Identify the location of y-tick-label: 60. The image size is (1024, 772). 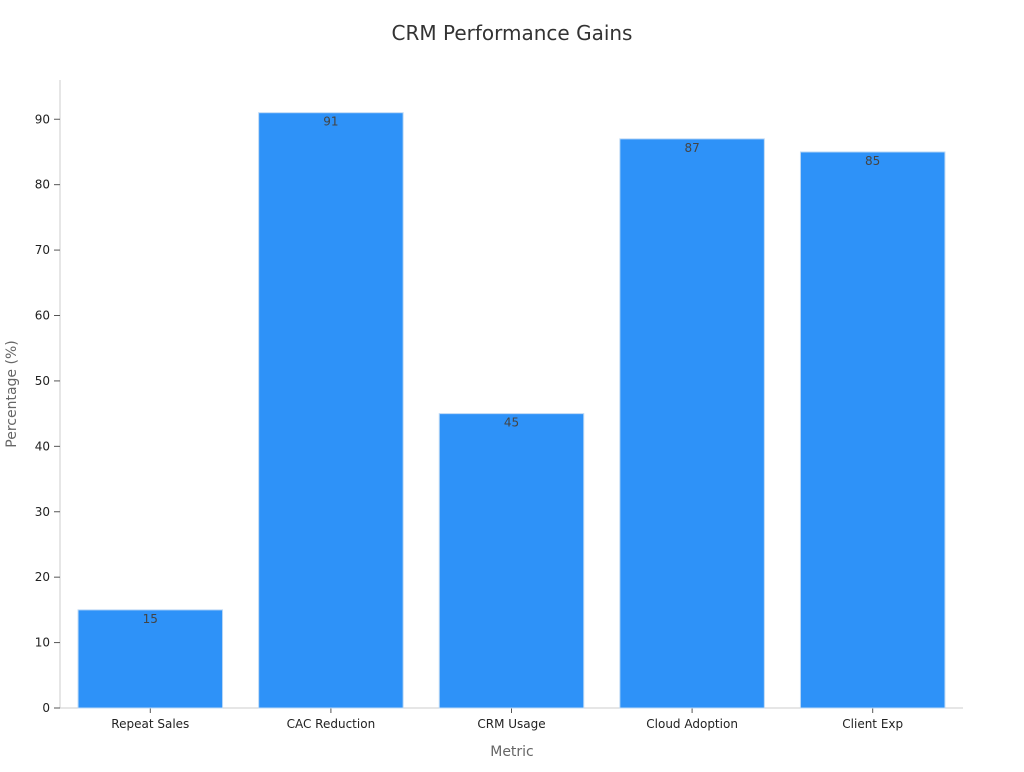
(42, 316).